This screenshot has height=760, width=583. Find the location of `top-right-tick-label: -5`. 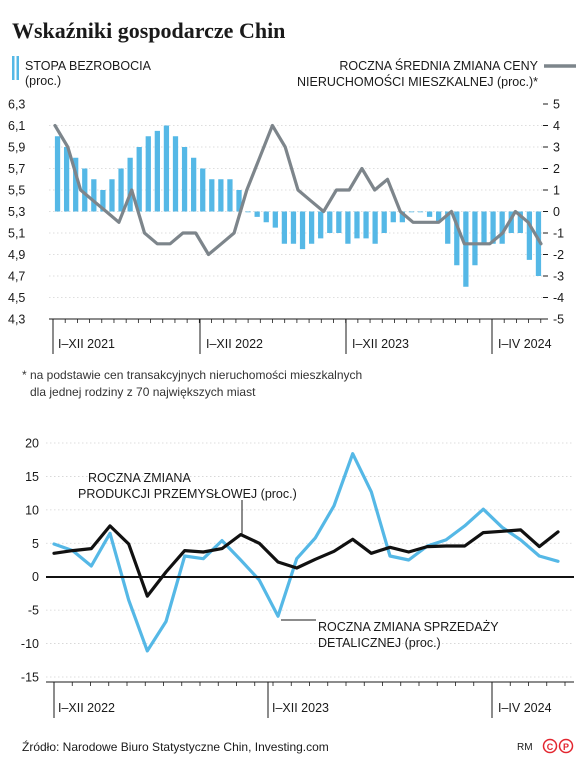

top-right-tick-label: -5 is located at coordinates (558, 320).